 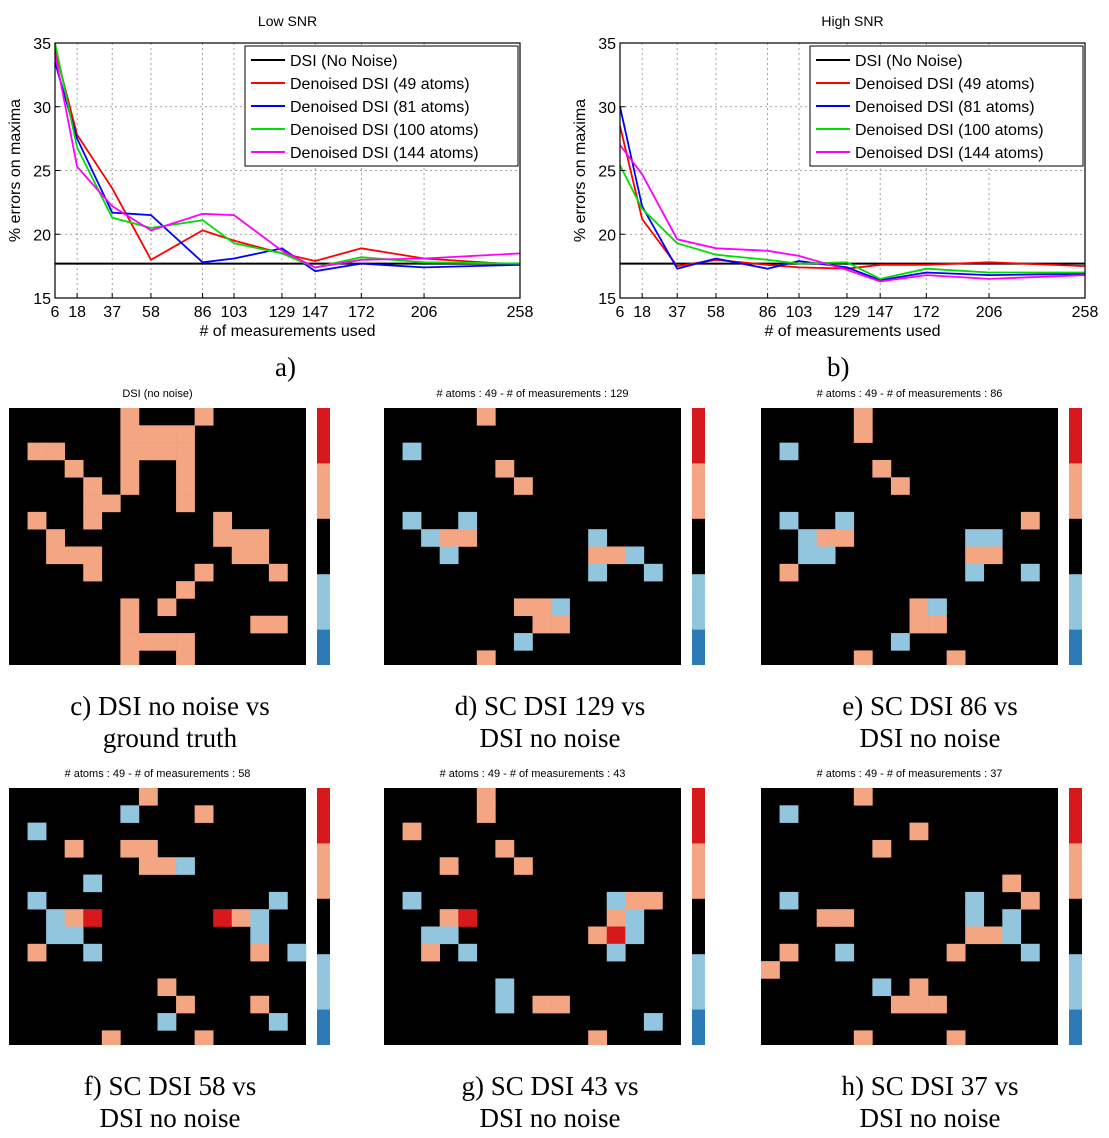 What do you see at coordinates (930, 738) in the screenshot?
I see `caption-e-line2: DSI no noise` at bounding box center [930, 738].